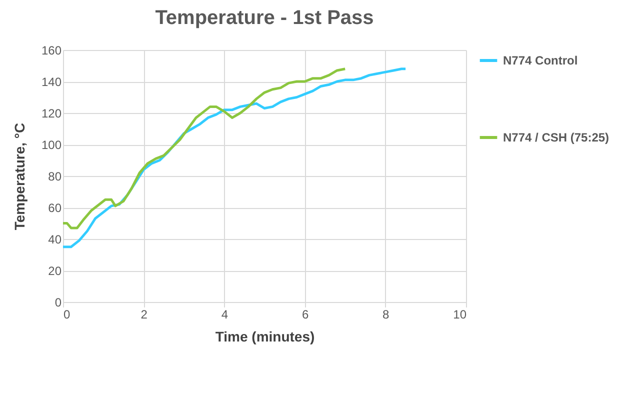 Image resolution: width=617 pixels, height=404 pixels. What do you see at coordinates (51, 113) in the screenshot?
I see `y-tick-label: 120` at bounding box center [51, 113].